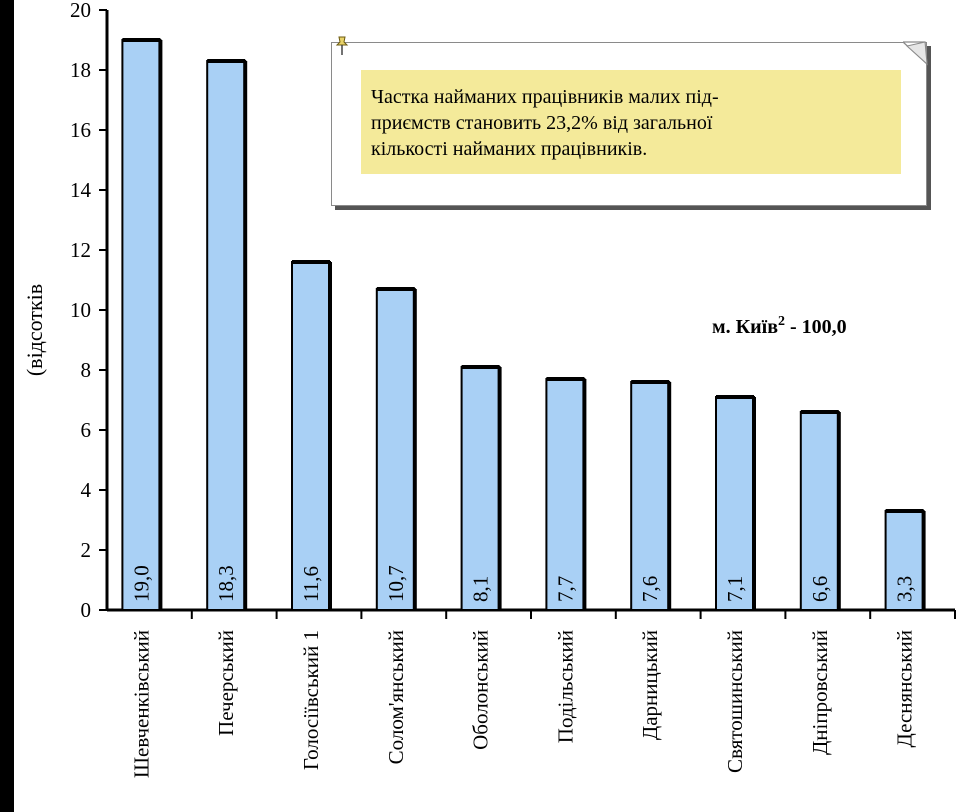 This screenshot has width=956, height=812. Describe the element at coordinates (141, 704) in the screenshot. I see `category-label: Шевченківський` at that location.